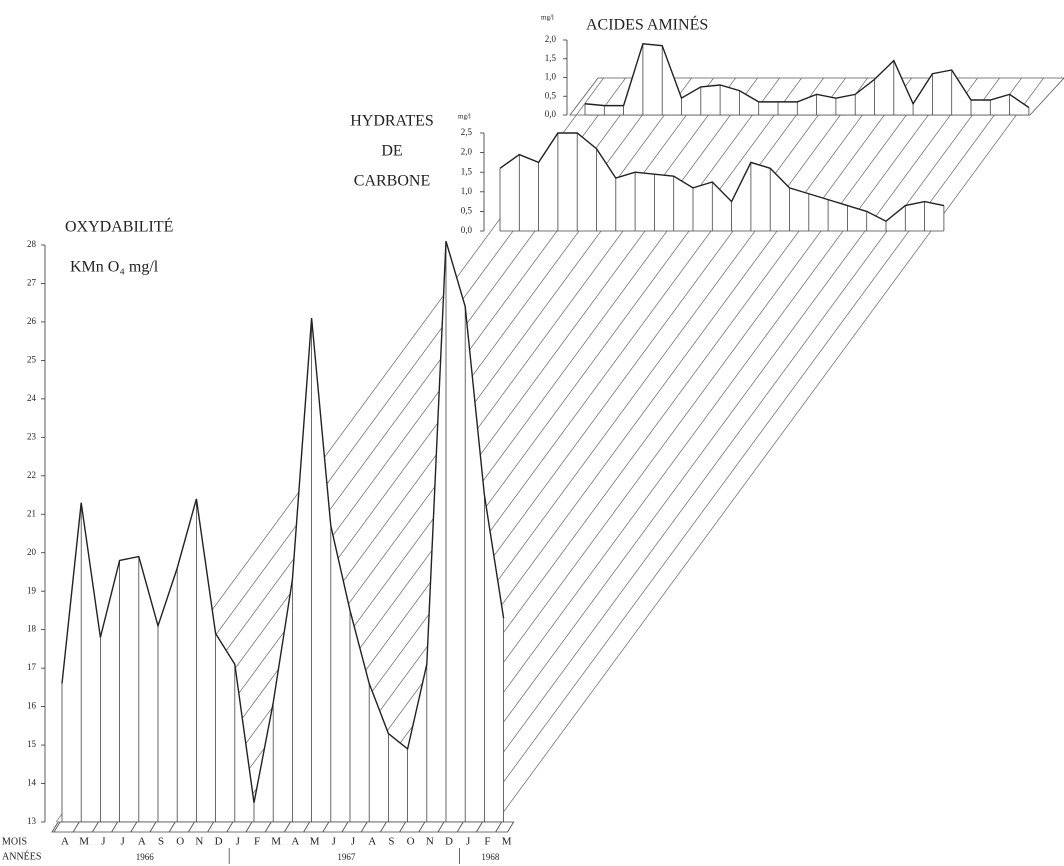 This screenshot has height=866, width=1064. I want to click on x-axis-label: MOIS, so click(14, 841).